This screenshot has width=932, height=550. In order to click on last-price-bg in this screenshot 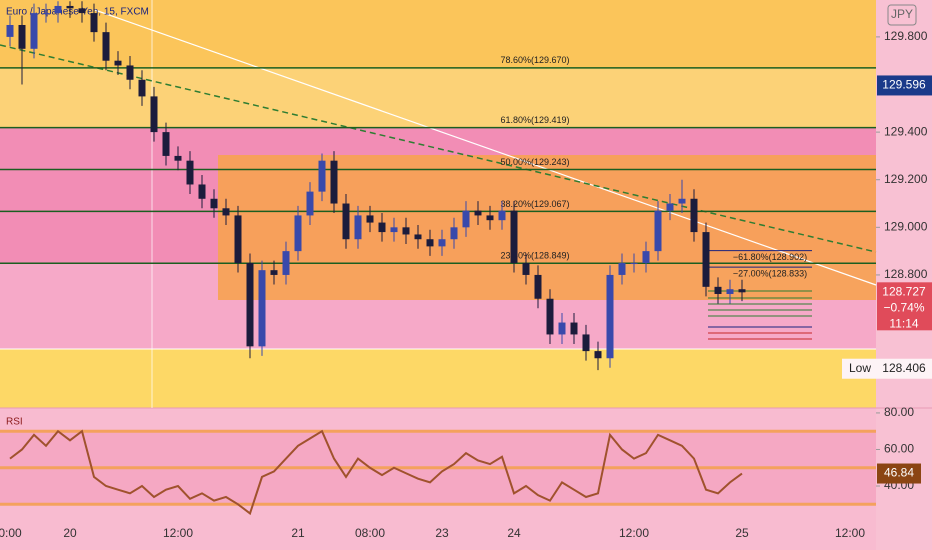, I will do `click(904, 306)`.